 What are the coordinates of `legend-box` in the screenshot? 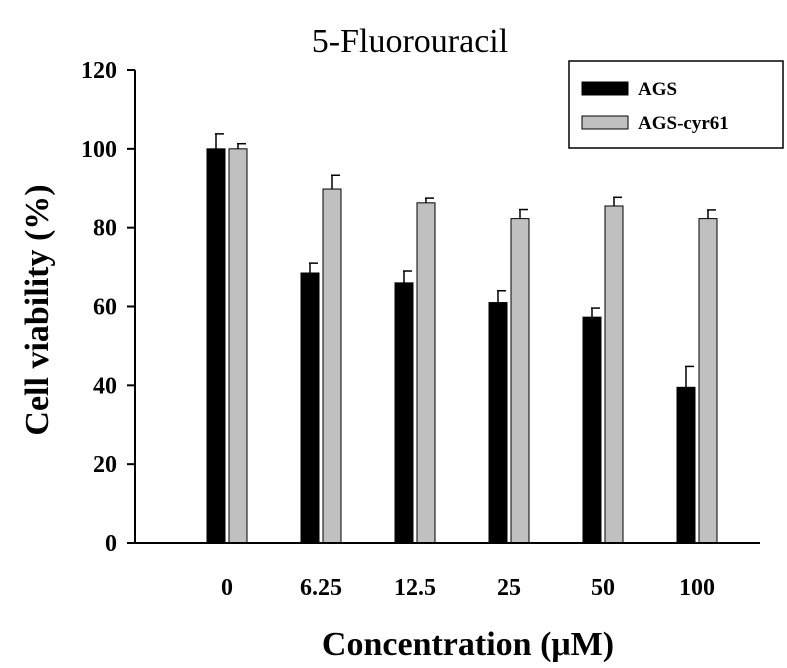 It's located at (676, 104).